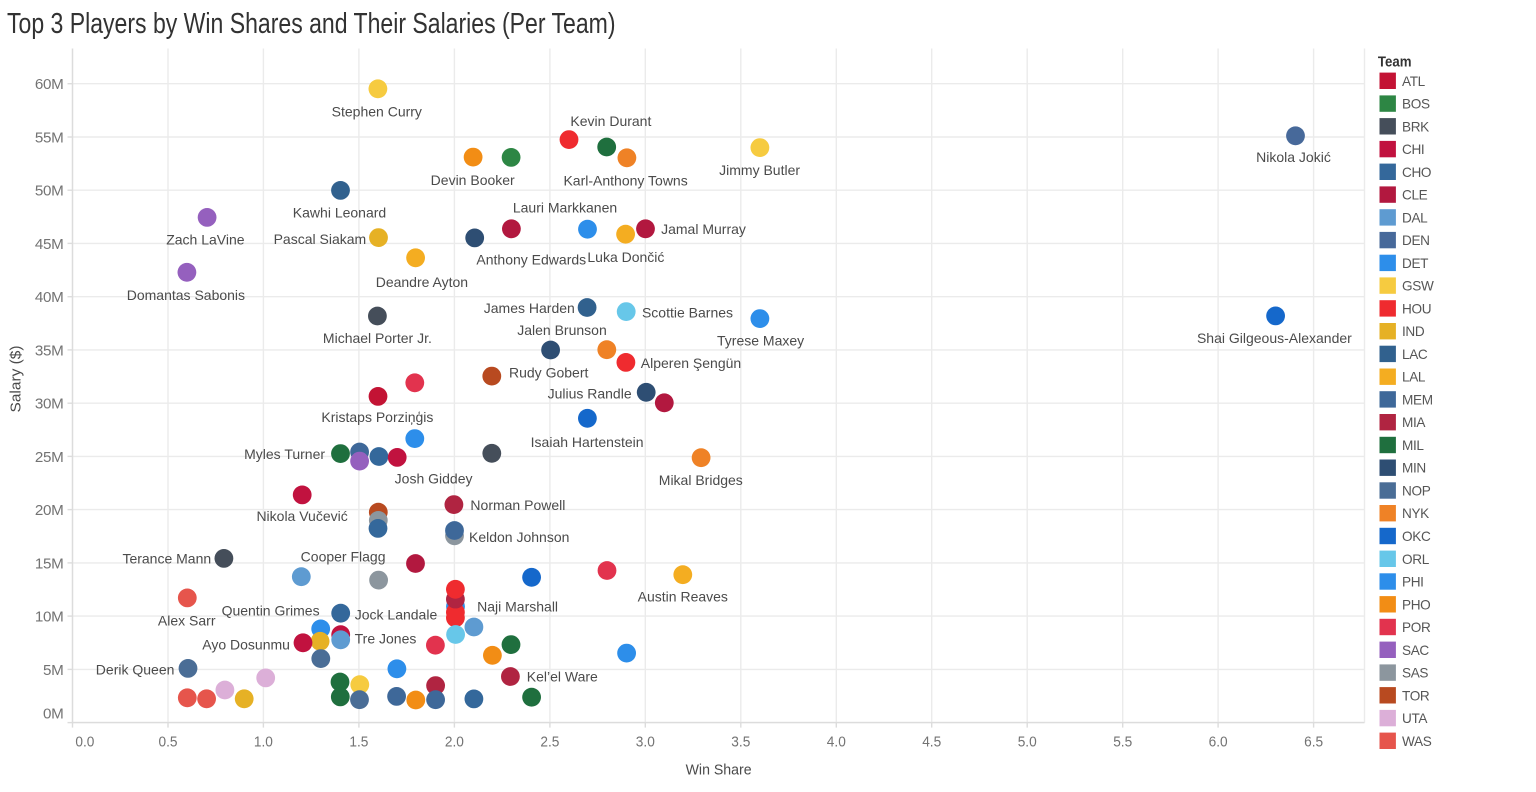 This screenshot has width=1536, height=792. I want to click on svg-text: BRK, so click(1415, 126).